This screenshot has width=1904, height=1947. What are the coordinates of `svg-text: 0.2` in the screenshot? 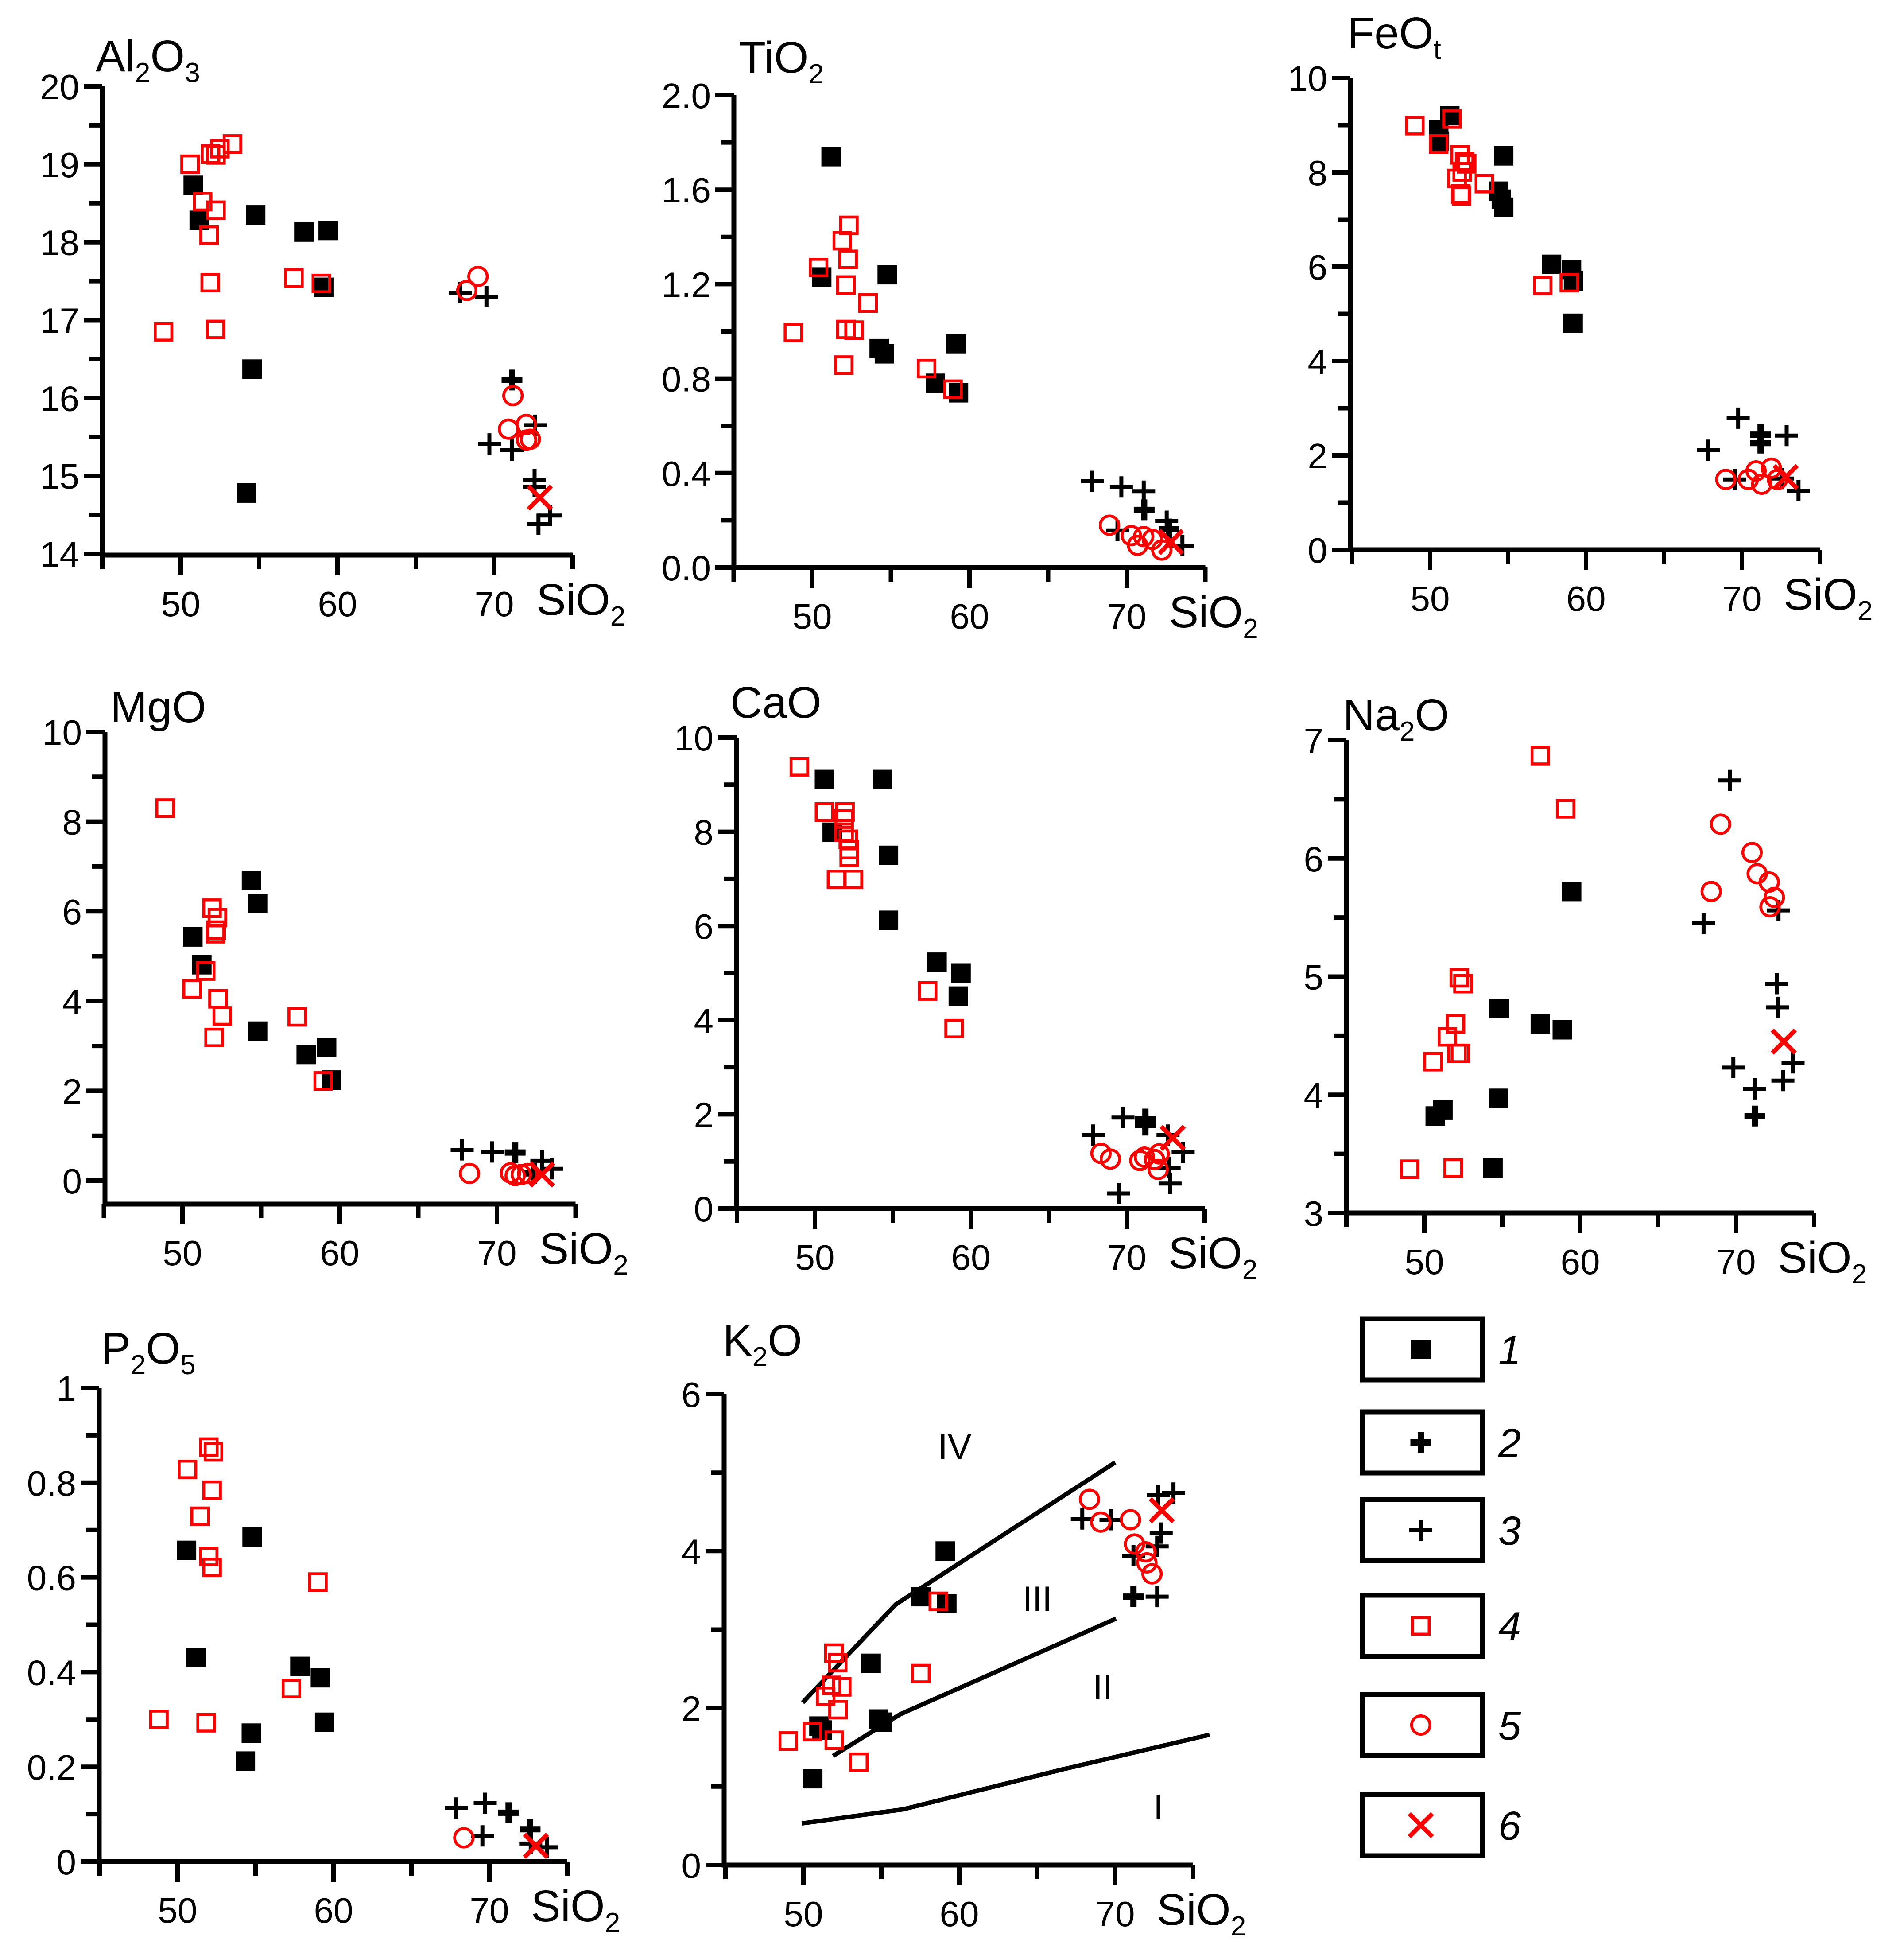 It's located at (52, 1767).